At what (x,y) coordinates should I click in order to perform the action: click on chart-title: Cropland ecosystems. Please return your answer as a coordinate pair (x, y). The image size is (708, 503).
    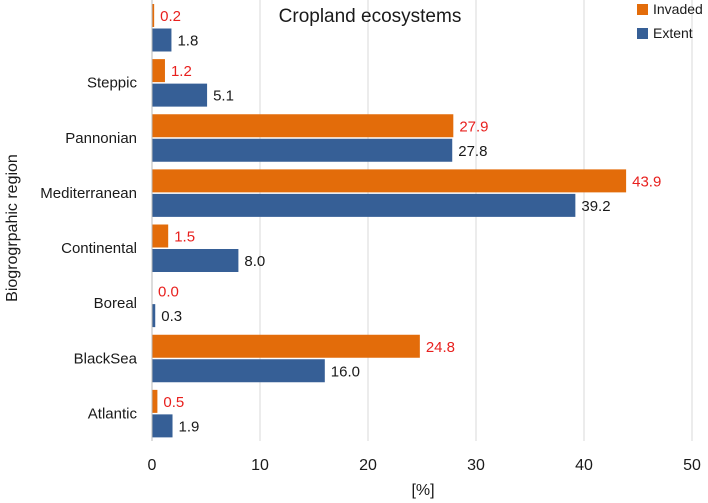
    Looking at the image, I should click on (370, 16).